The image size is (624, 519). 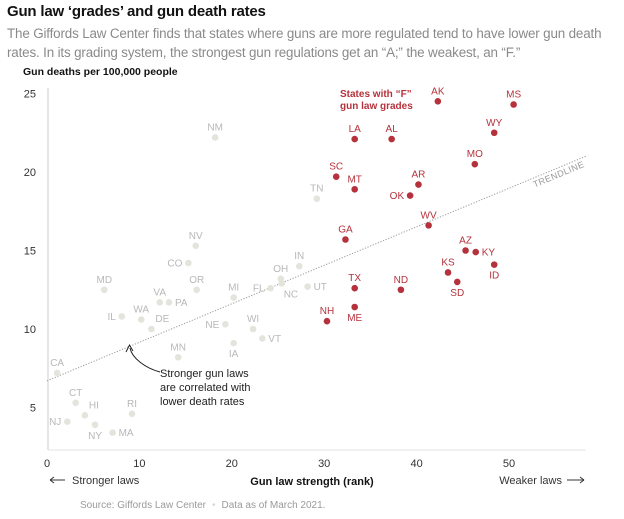 What do you see at coordinates (122, 316) in the screenshot?
I see `point-il` at bounding box center [122, 316].